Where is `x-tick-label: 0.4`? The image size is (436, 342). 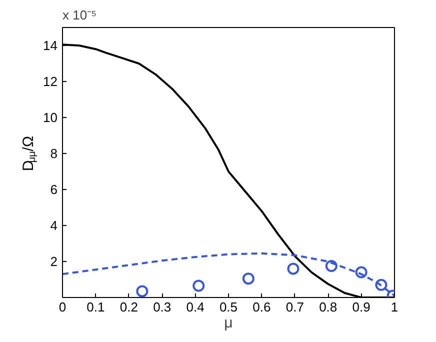 x-tick-label: 0.4 is located at coordinates (195, 307).